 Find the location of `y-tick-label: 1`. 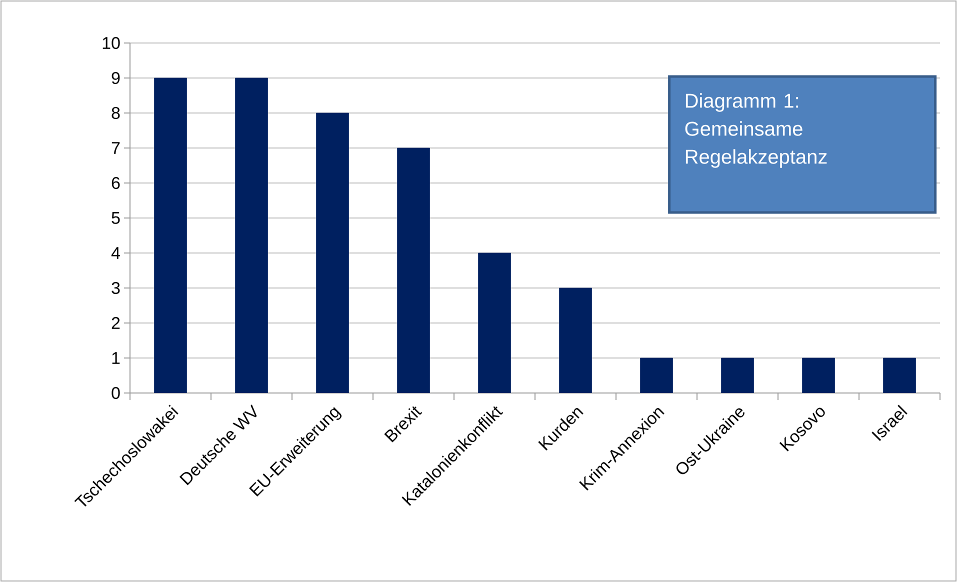

y-tick-label: 1 is located at coordinates (116, 358).